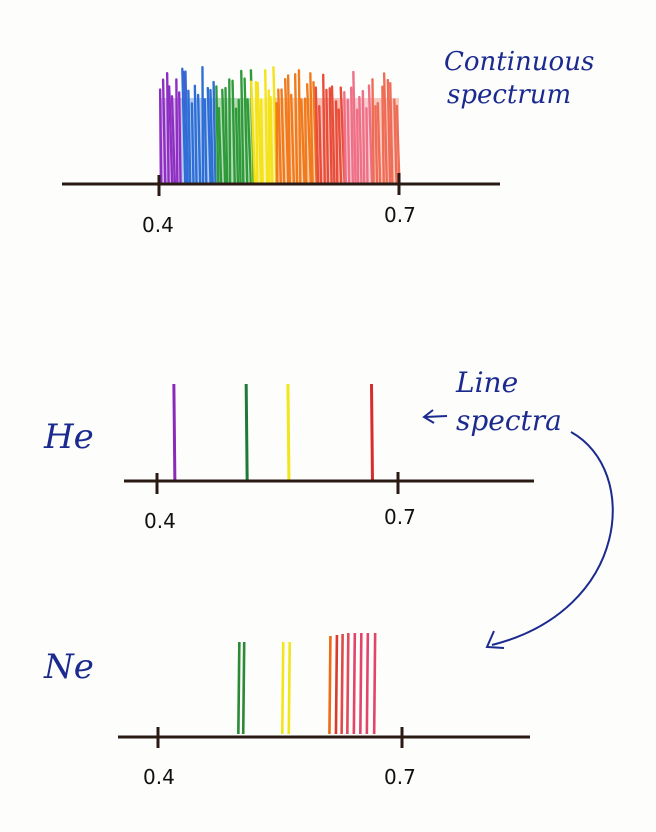 This screenshot has height=832, width=656. What do you see at coordinates (519, 62) in the screenshot?
I see `continuous-title-line1: Continuous` at bounding box center [519, 62].